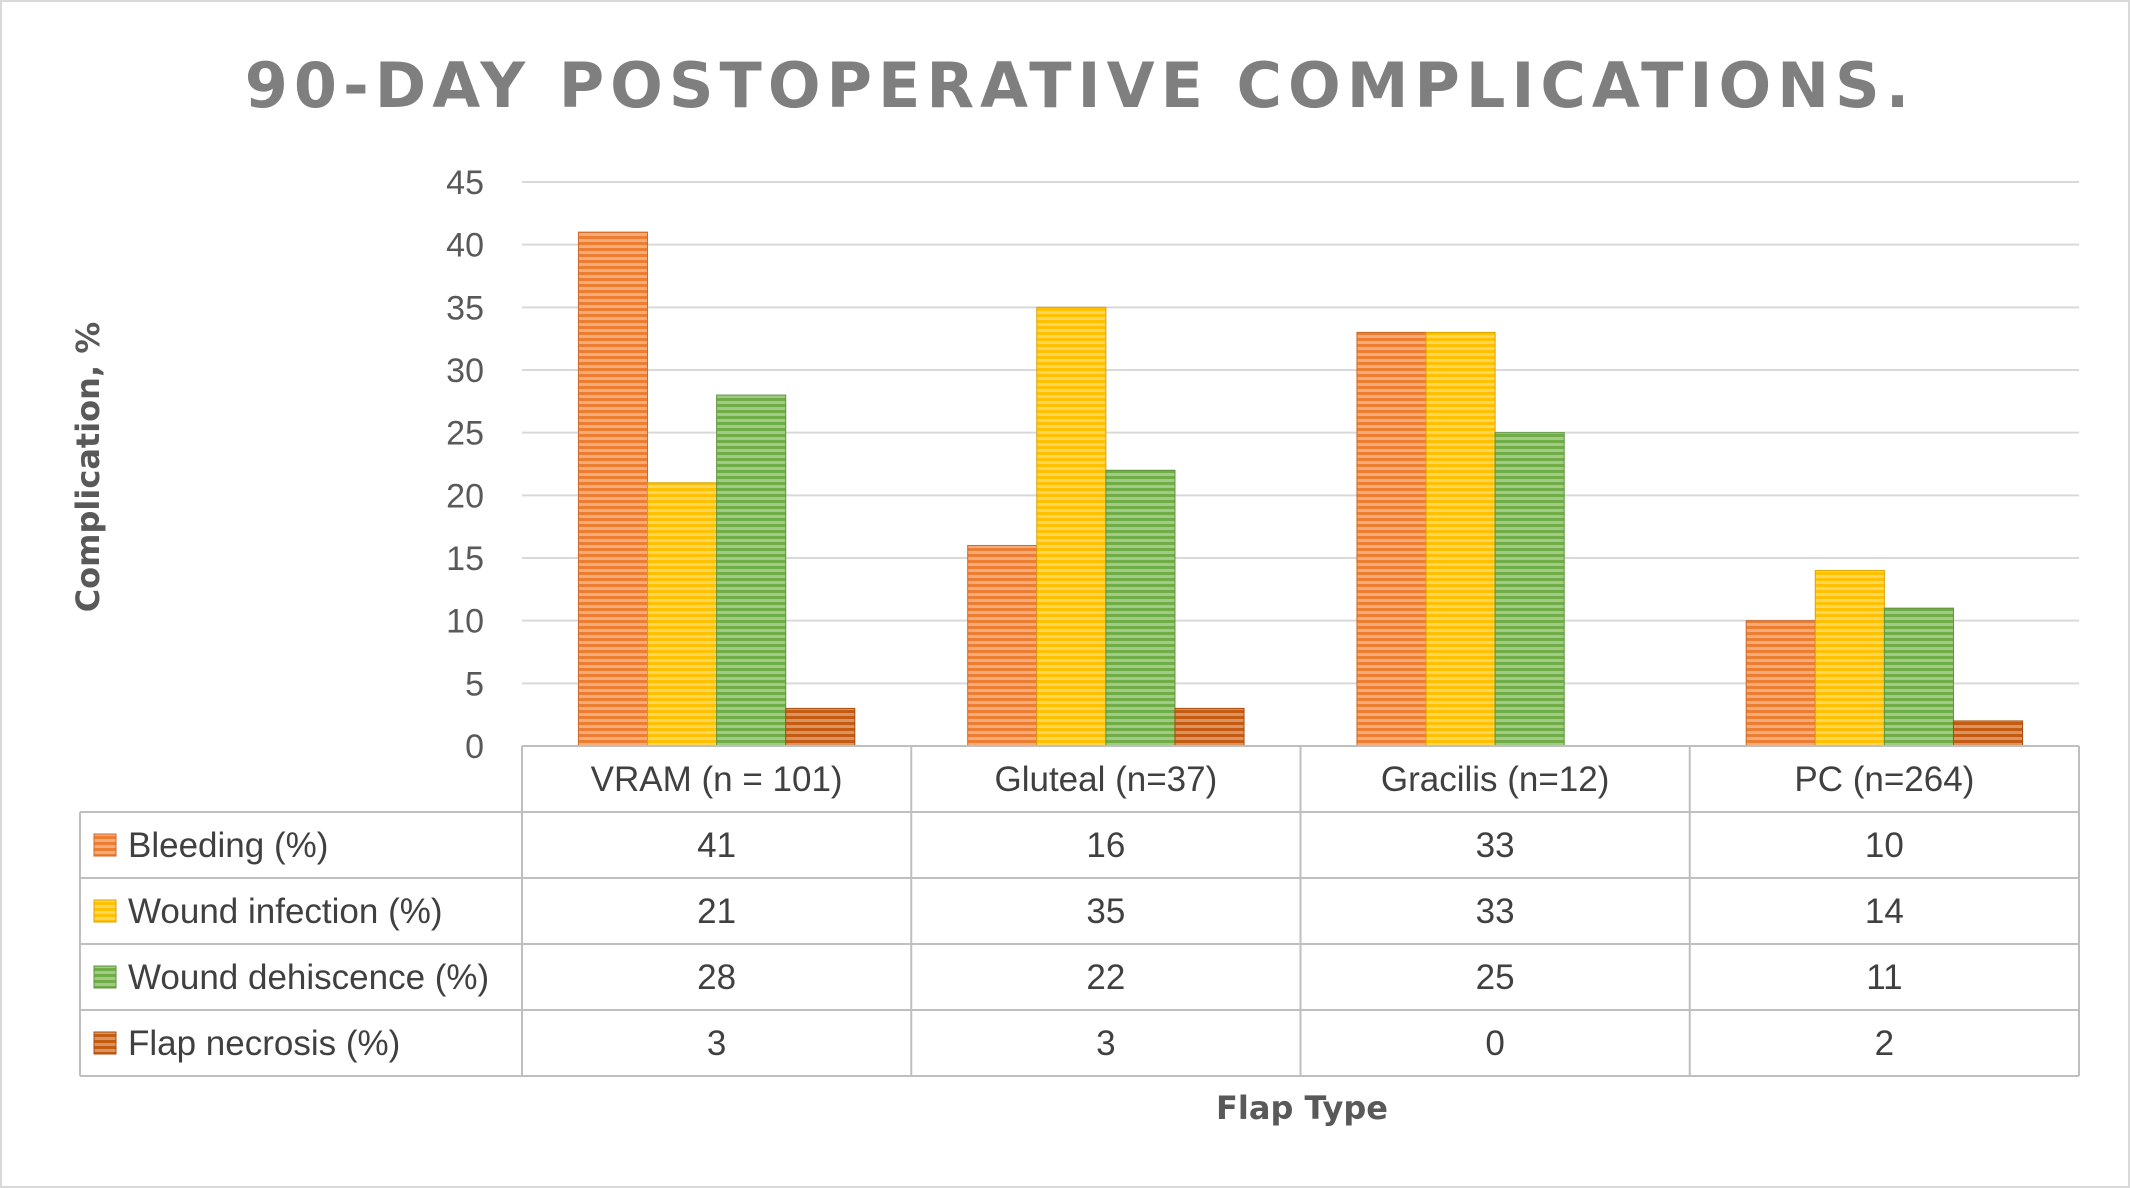 The width and height of the screenshot is (2130, 1188). What do you see at coordinates (308, 977) in the screenshot?
I see `legend-label-wound-dehiscence: Wound dehiscence (%)` at bounding box center [308, 977].